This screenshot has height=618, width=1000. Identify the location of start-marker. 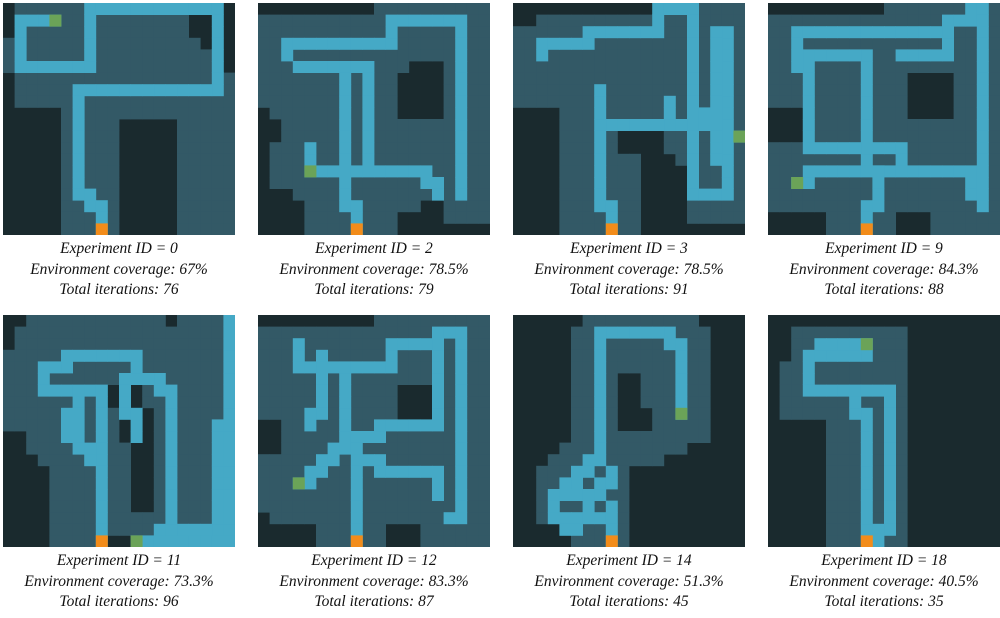
(866, 229).